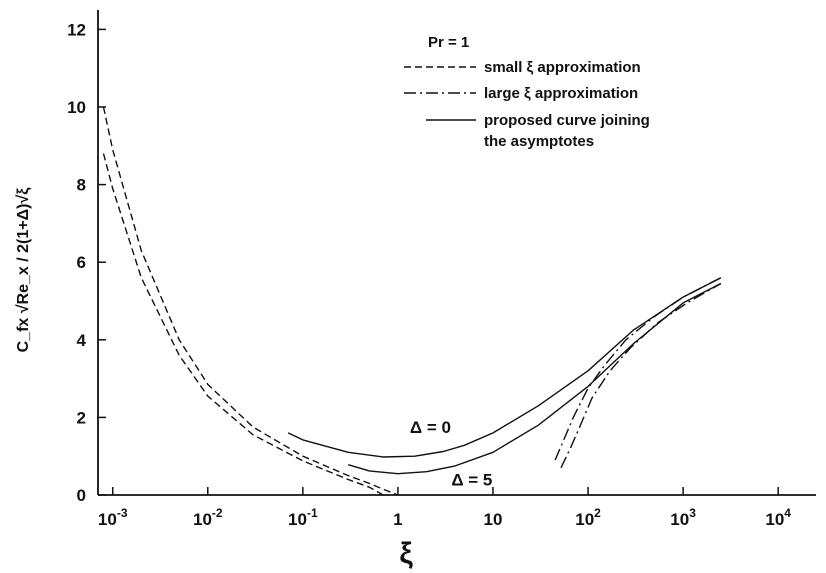 The height and width of the screenshot is (573, 826). What do you see at coordinates (567, 120) in the screenshot?
I see `legend-label-proposed-line1: proposed curve joining` at bounding box center [567, 120].